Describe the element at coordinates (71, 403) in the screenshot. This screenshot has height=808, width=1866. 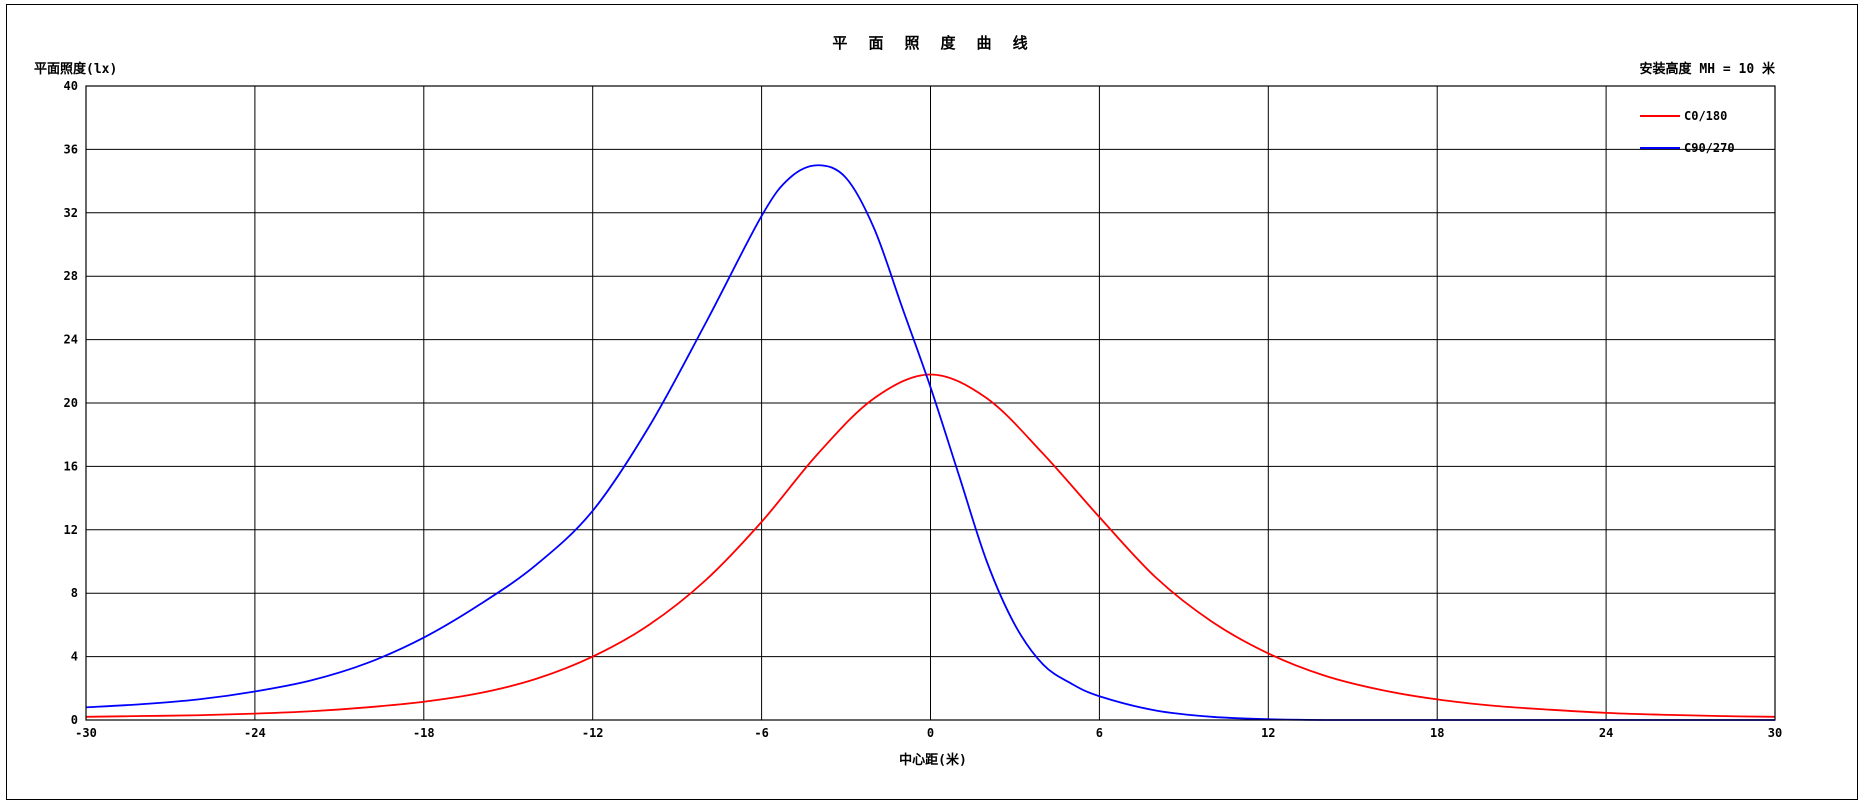
I see `y-tick-label: 20` at that location.